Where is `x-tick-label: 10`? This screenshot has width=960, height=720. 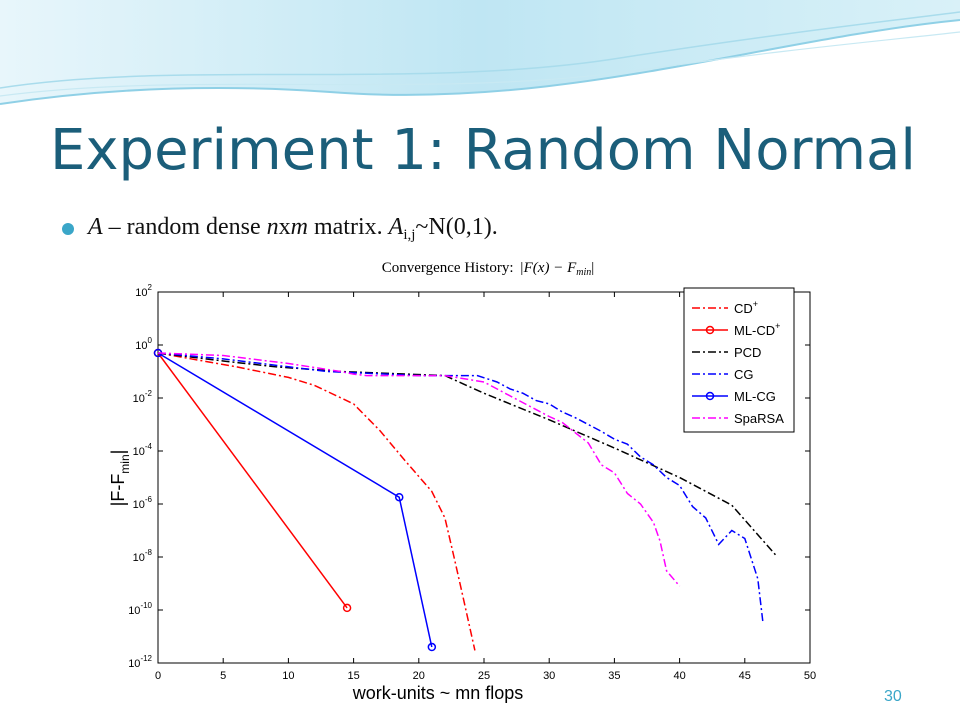
x-tick-label: 10 is located at coordinates (288, 676).